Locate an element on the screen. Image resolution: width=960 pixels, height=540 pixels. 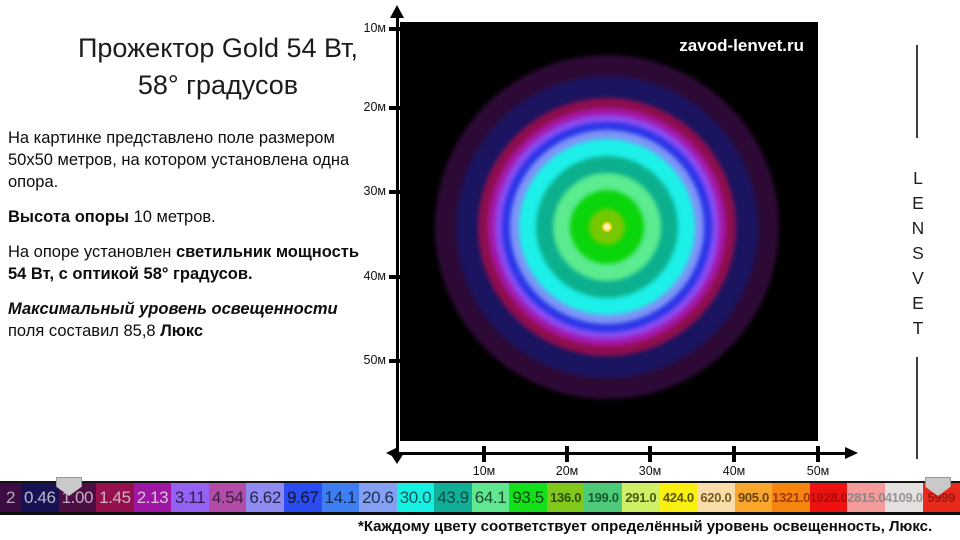
scale-cell: 6.62 is located at coordinates (265, 497).